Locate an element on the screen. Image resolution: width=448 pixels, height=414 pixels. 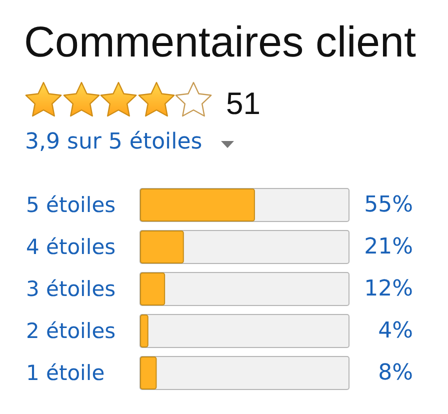
y-tick-label: 4 étoiles is located at coordinates (71, 247).